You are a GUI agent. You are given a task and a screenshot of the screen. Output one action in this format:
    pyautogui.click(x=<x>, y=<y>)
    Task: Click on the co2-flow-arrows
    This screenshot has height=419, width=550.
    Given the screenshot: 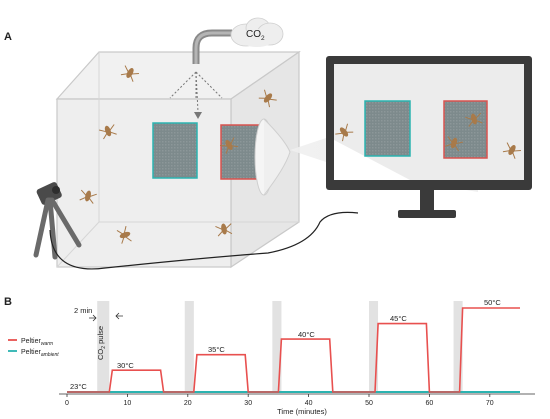 What is the action you would take?
    pyautogui.click(x=196, y=92)
    